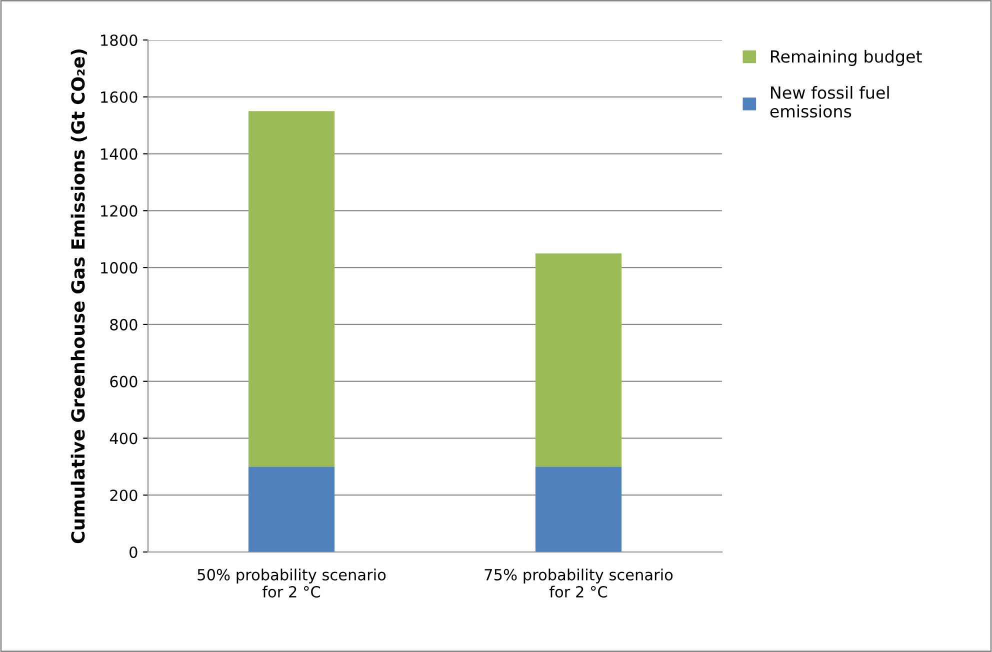 The image size is (992, 652). I want to click on y-tick-label: 1400, so click(119, 154).